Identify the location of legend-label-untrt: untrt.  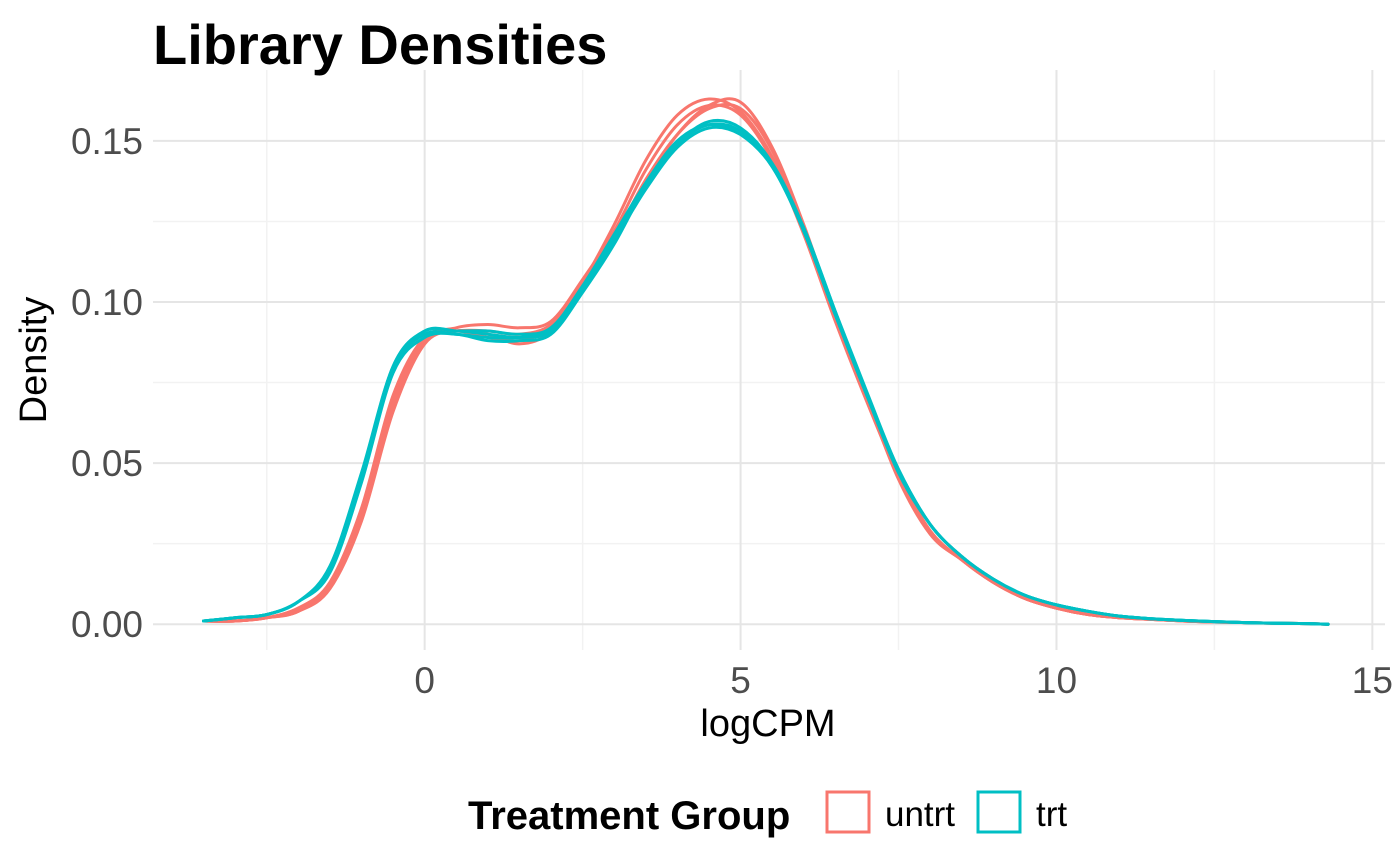
(920, 814).